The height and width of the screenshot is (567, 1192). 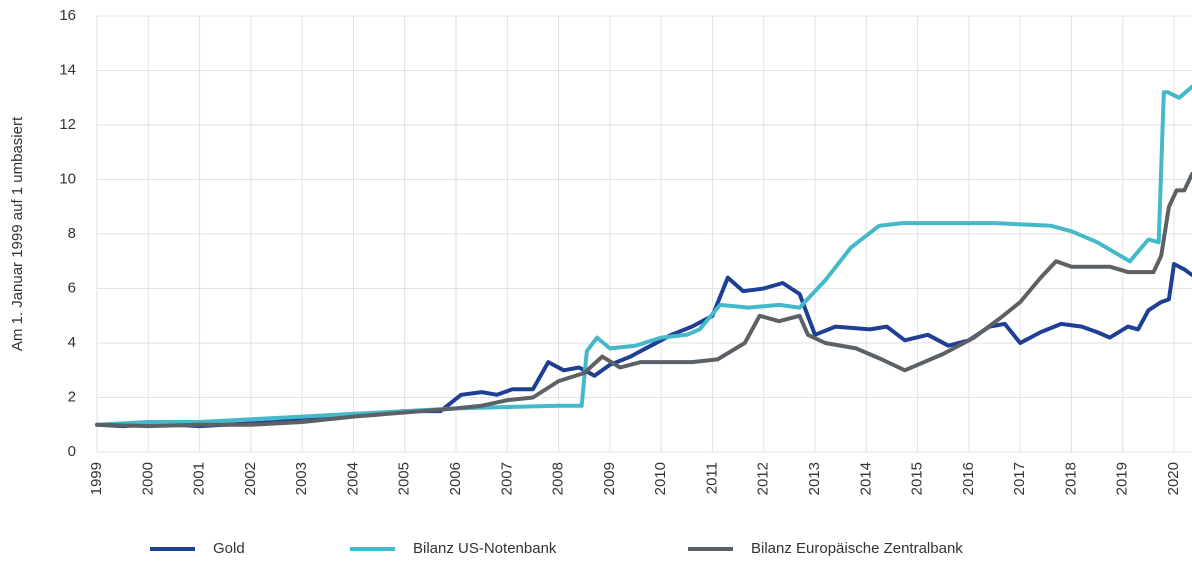 What do you see at coordinates (609, 478) in the screenshot?
I see `x-tick-label: 2009` at bounding box center [609, 478].